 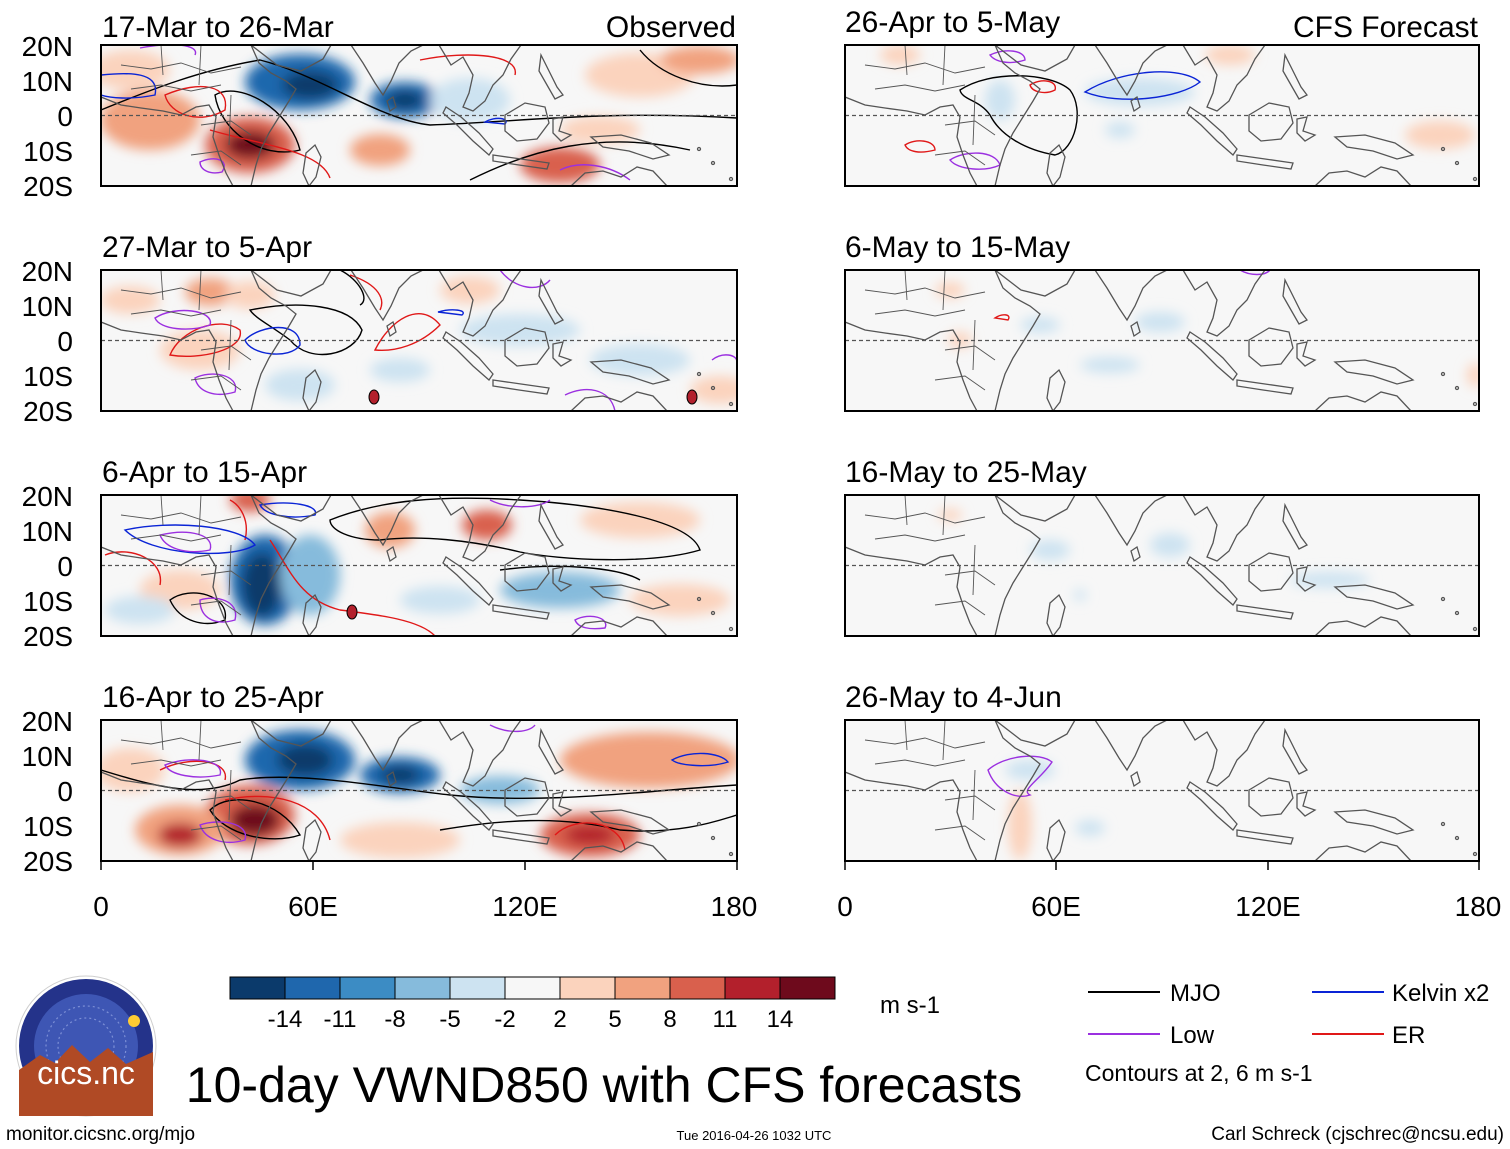 I want to click on panel-16-apr-field, so click(x=419, y=790).